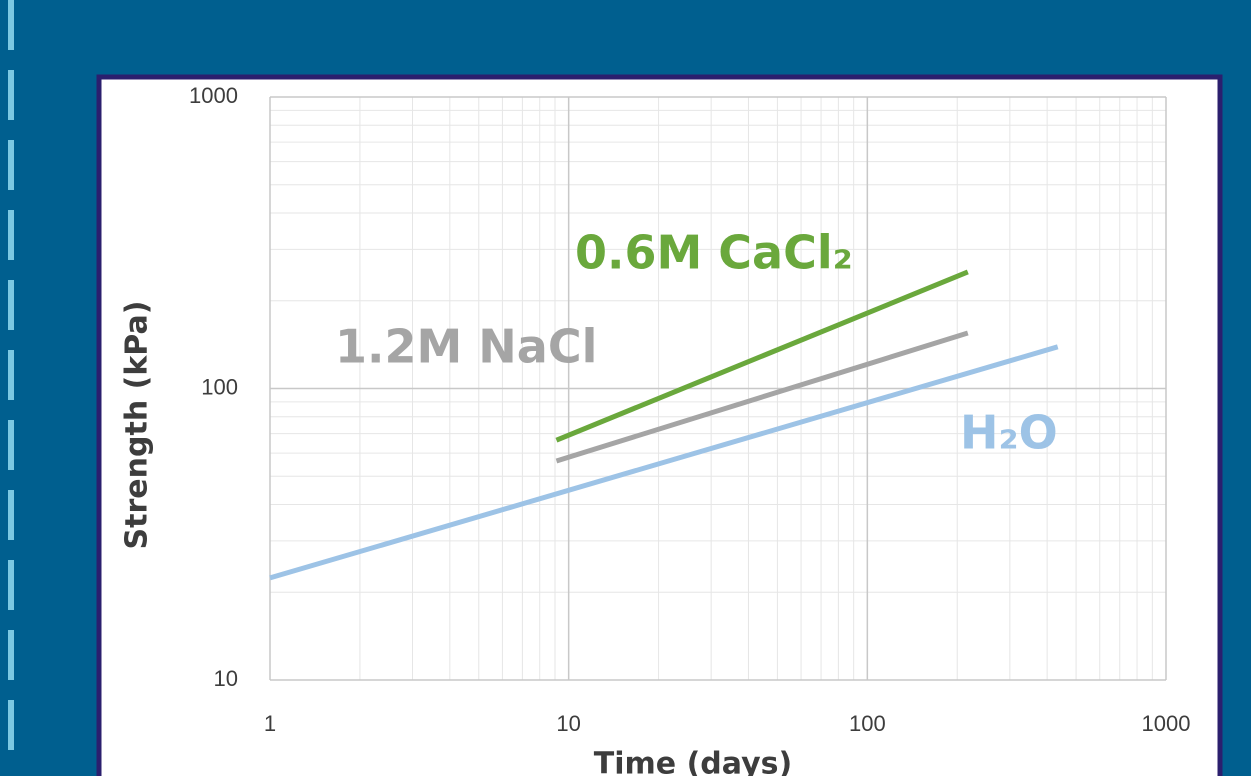 The image size is (1251, 776). Describe the element at coordinates (714, 253) in the screenshot. I see `series-label: 0.6M CaCl₂` at that location.